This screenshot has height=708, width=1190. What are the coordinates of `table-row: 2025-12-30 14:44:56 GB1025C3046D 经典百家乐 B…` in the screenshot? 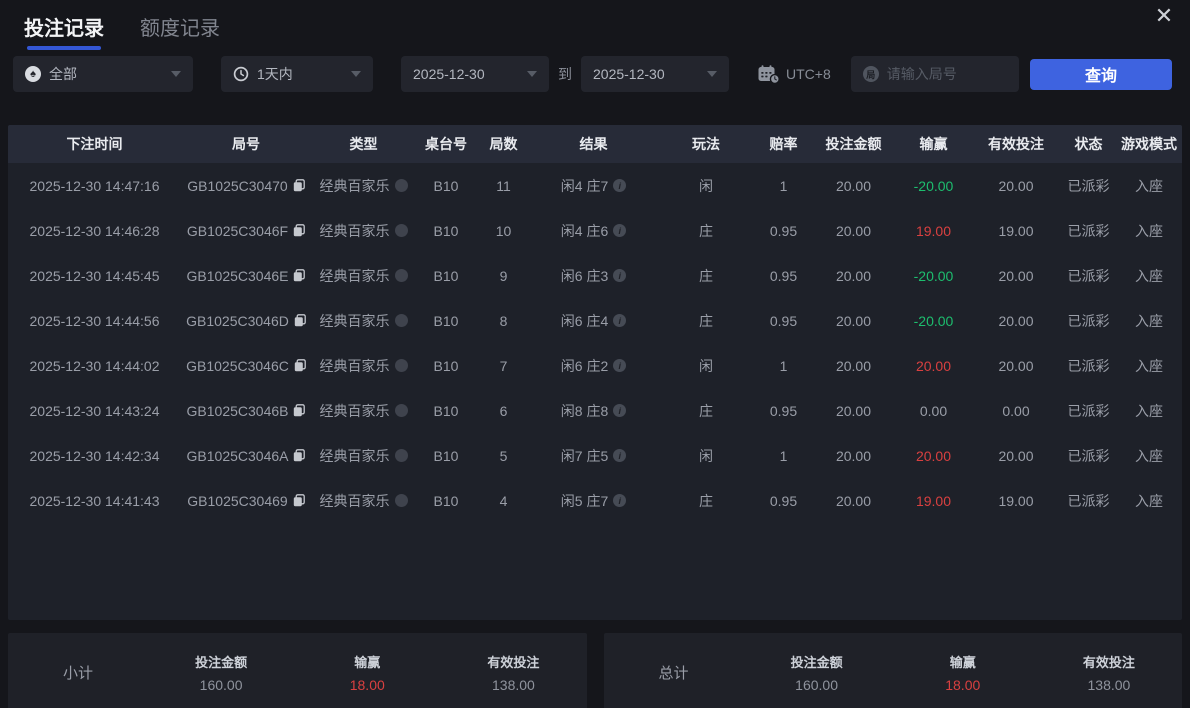 It's located at (595, 320).